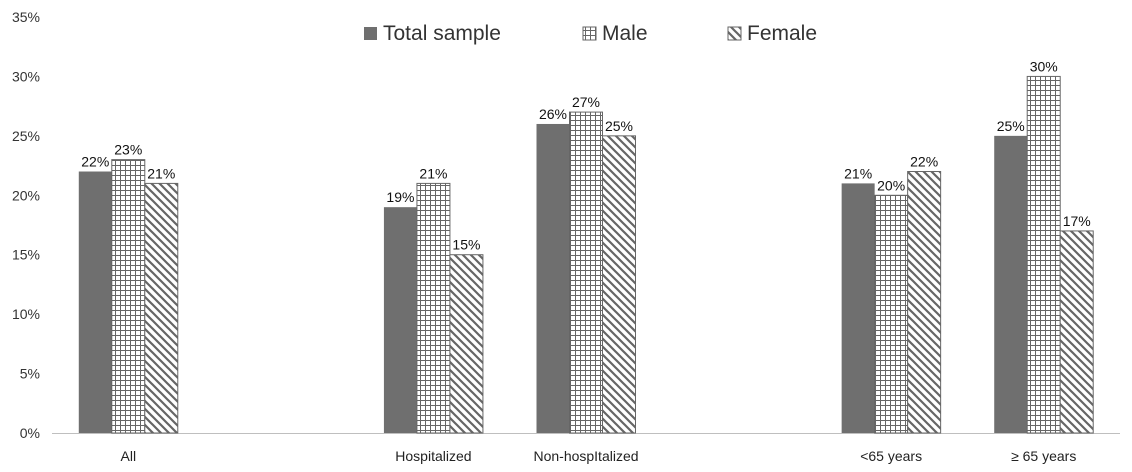  Describe the element at coordinates (370, 33) in the screenshot. I see `legend-swatch-total-sample` at that location.